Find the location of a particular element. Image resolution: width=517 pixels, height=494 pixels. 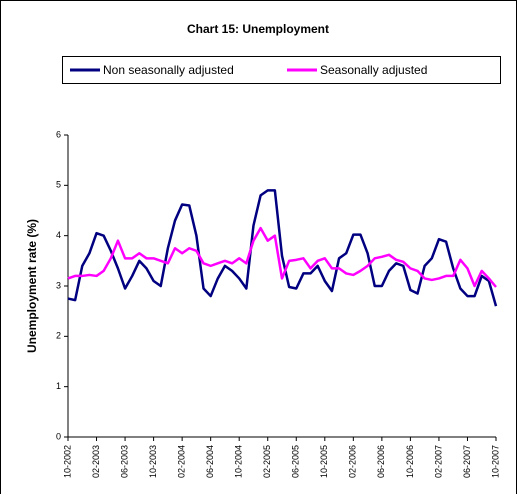

x-tick-label: 10-2007 is located at coordinates (495, 461).